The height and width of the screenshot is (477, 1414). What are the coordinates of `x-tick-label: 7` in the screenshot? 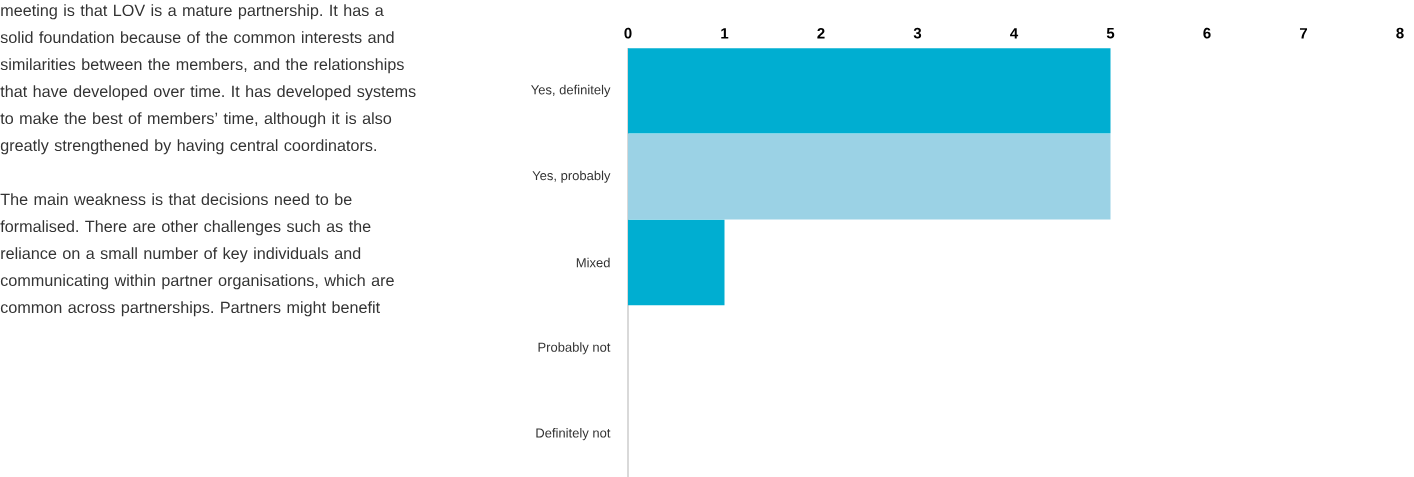 It's located at (1303, 33).